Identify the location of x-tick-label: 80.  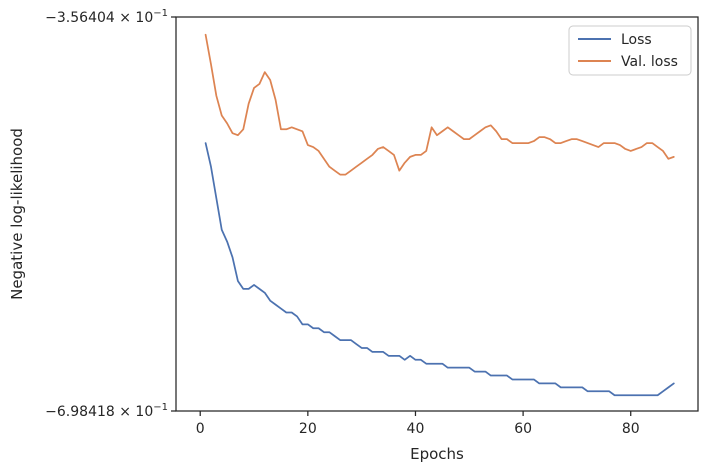
(631, 429).